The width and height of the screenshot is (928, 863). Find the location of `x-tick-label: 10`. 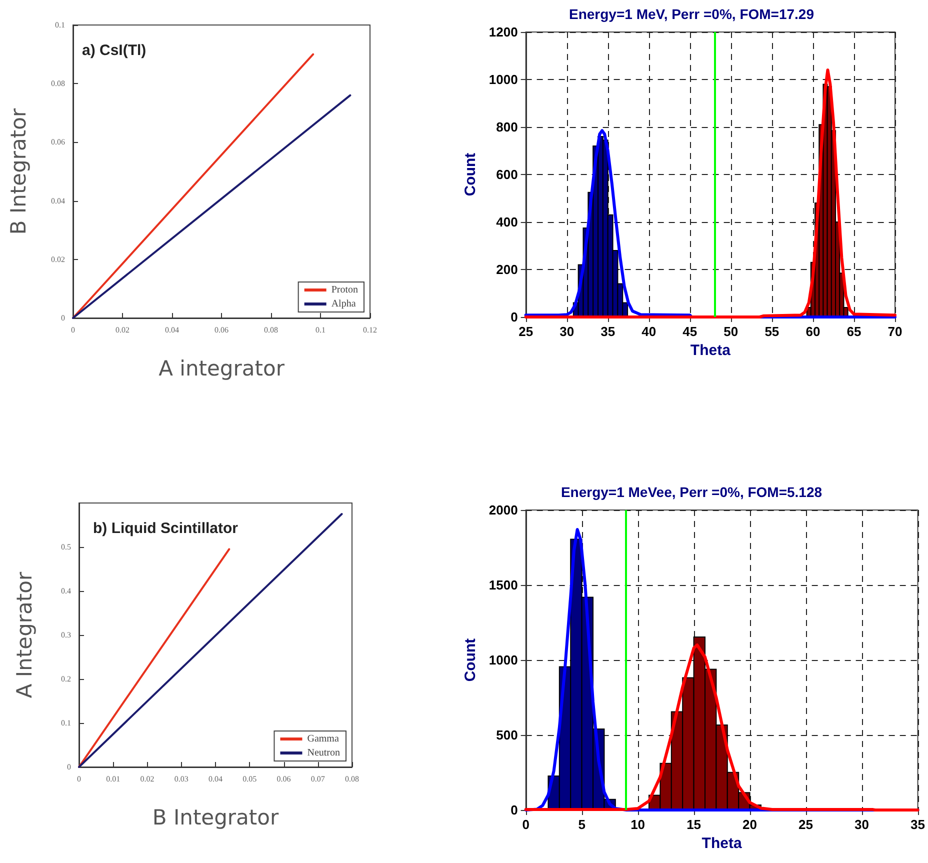

x-tick-label: 10 is located at coordinates (638, 824).